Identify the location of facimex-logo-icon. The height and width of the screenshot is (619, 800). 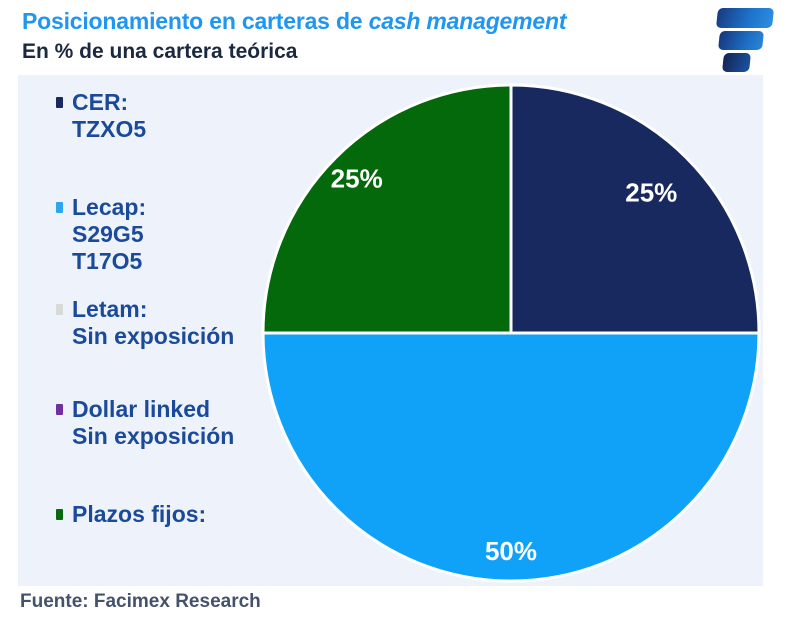
(745, 42).